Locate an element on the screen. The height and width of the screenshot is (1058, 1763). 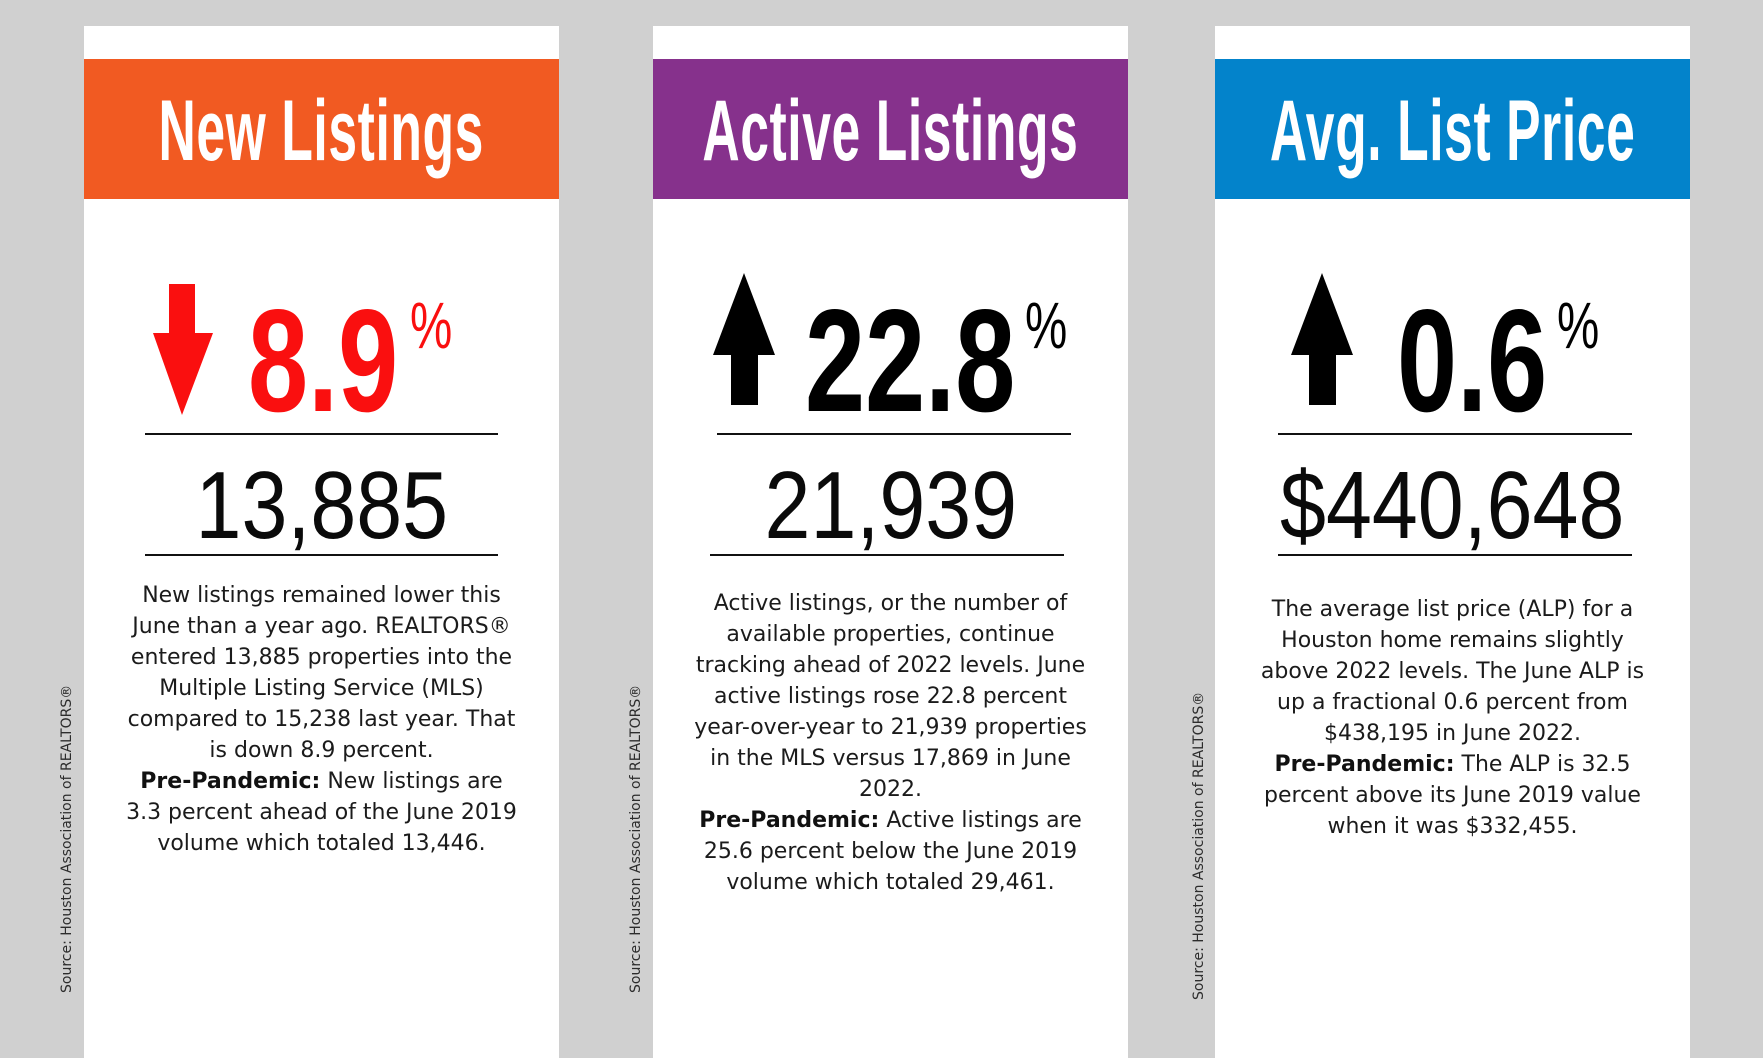
card-title: Avg. List Price is located at coordinates (1452, 131).